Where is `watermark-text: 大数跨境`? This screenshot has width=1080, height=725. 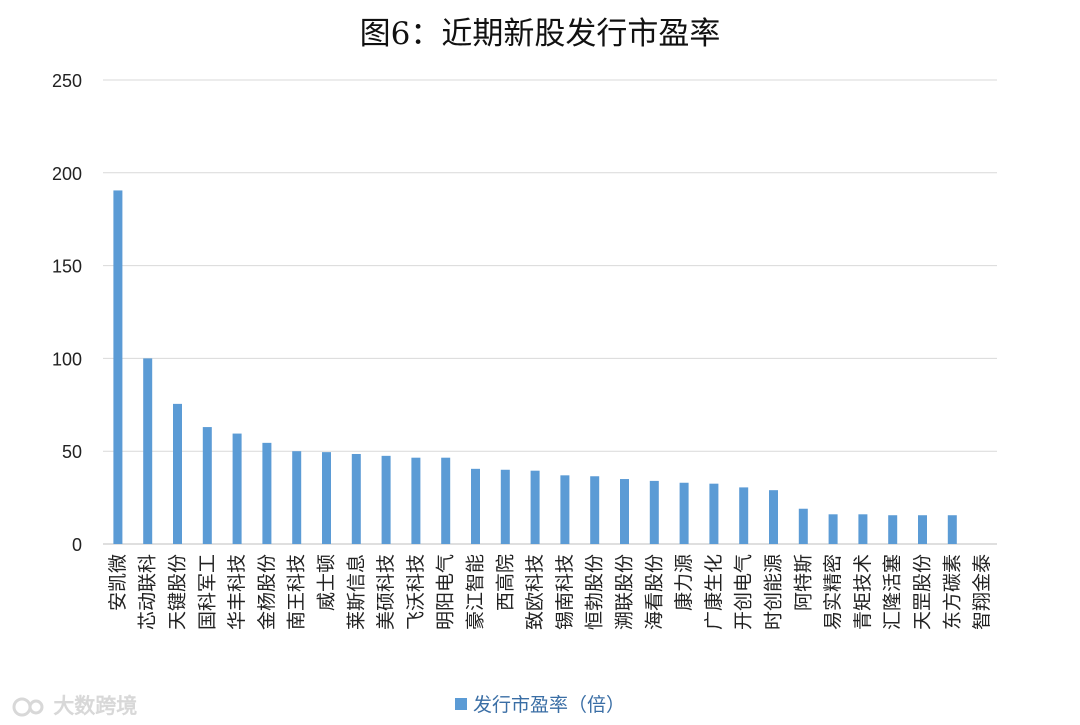
watermark-text: 大数跨境 is located at coordinates (95, 706).